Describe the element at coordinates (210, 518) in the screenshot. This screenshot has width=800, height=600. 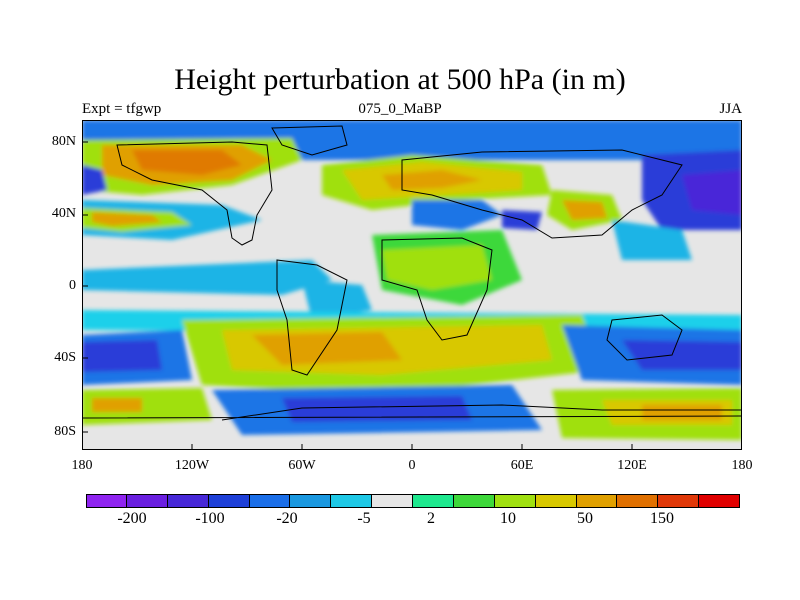
I see `colorbar-label: -100` at that location.